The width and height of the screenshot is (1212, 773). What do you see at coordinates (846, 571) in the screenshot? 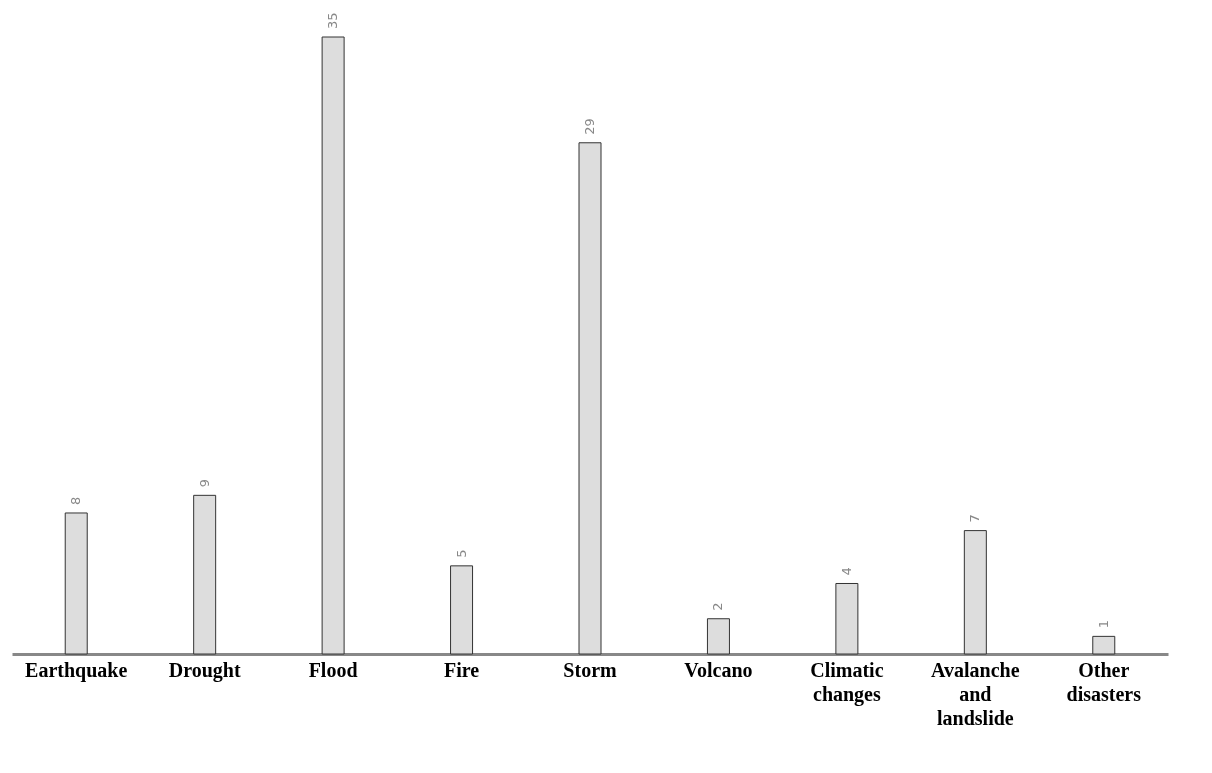
I see `data-label: 4` at bounding box center [846, 571].